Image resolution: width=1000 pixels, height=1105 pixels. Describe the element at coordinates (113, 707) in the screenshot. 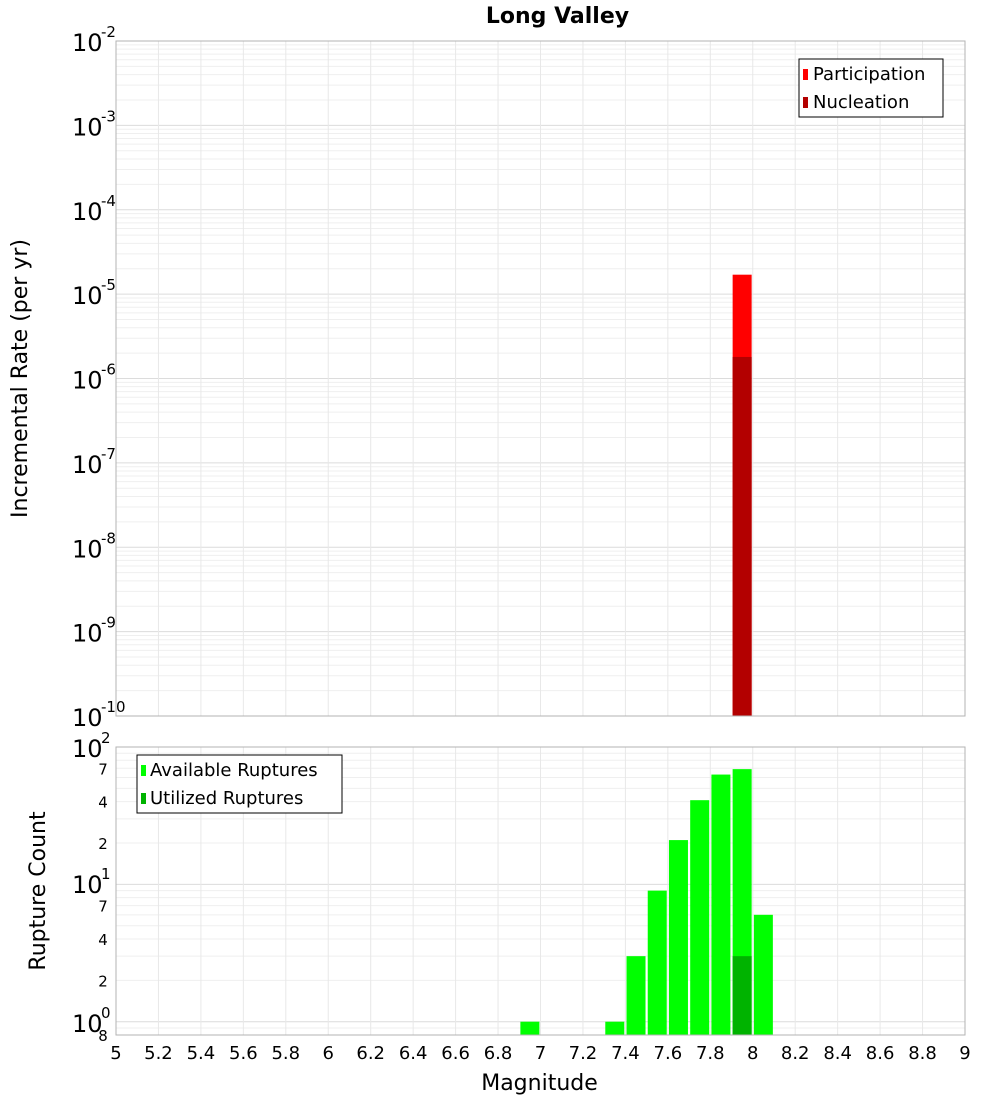

I see `top-y-tick-exponent: -10` at that location.